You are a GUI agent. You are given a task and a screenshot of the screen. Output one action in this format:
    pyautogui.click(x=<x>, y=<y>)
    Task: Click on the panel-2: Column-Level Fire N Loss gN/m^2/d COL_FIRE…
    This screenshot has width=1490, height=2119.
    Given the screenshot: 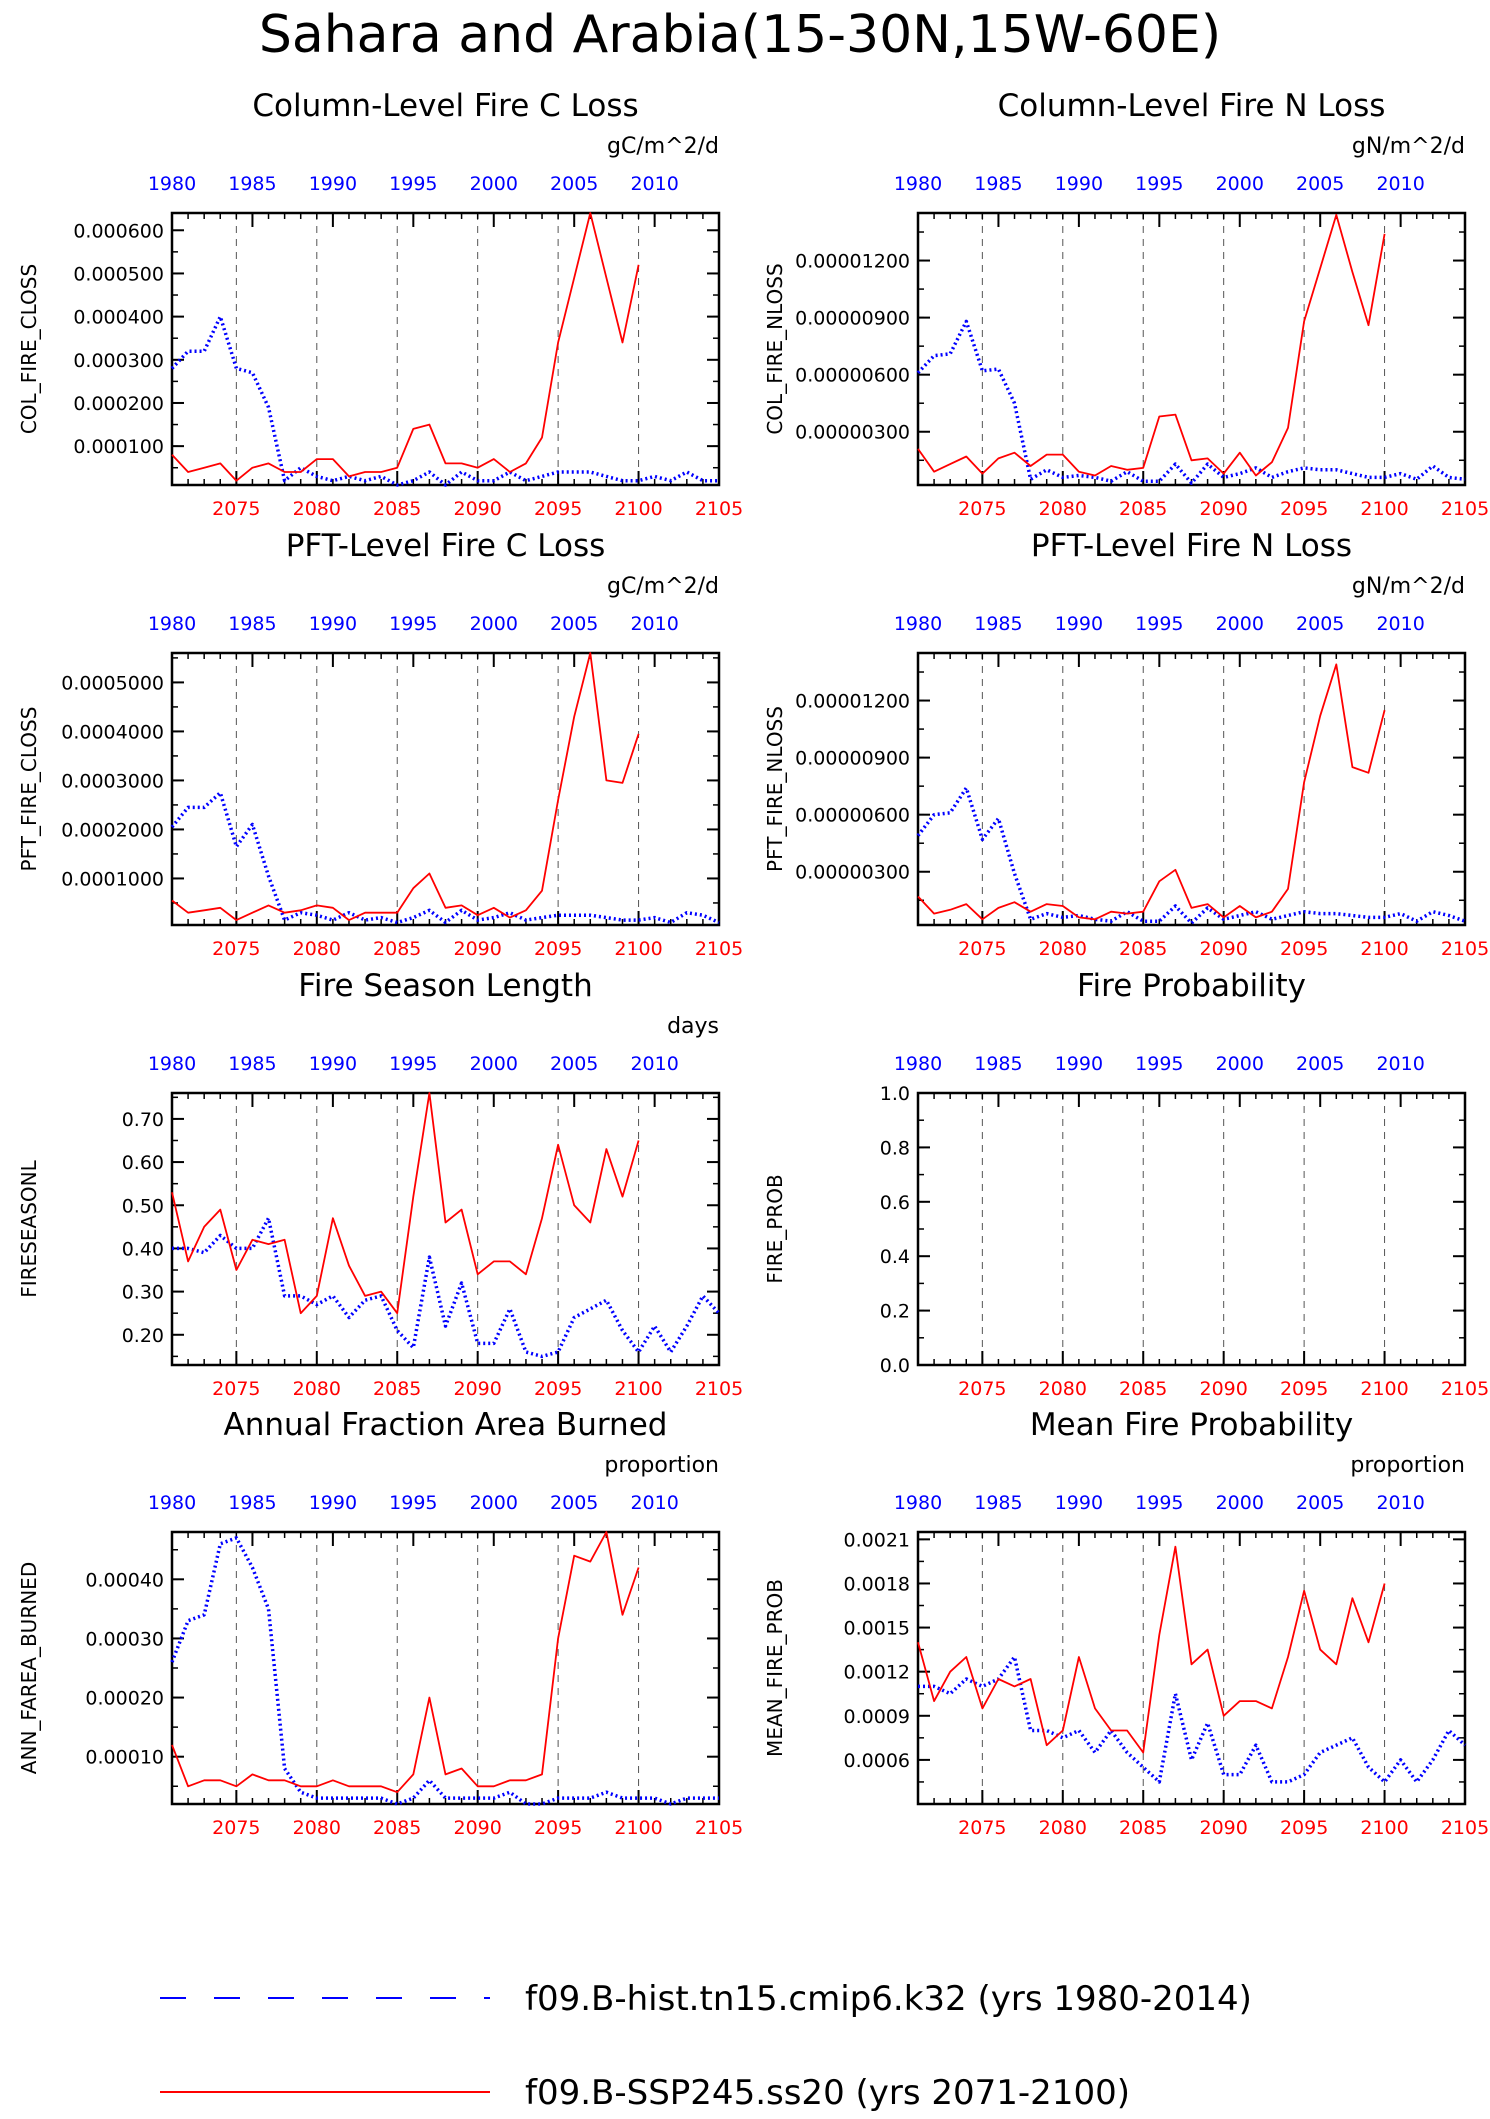 What is the action you would take?
    pyautogui.click(x=1126, y=304)
    